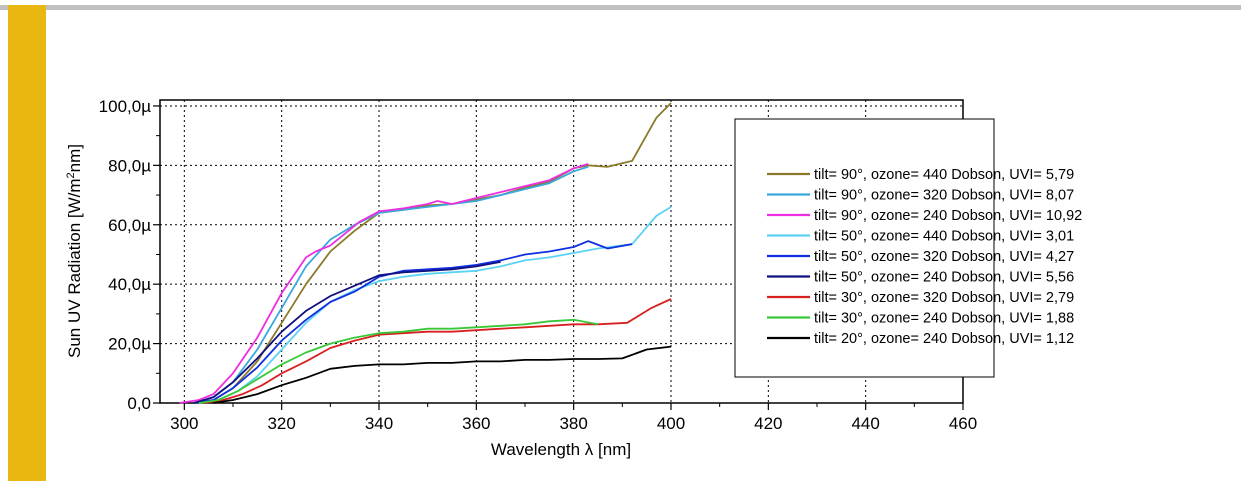 The height and width of the screenshot is (481, 1241). Describe the element at coordinates (944, 339) in the screenshot. I see `legend-label: tilt= 20°, ozone= 240 Dobson, UVI= 1,12` at that location.